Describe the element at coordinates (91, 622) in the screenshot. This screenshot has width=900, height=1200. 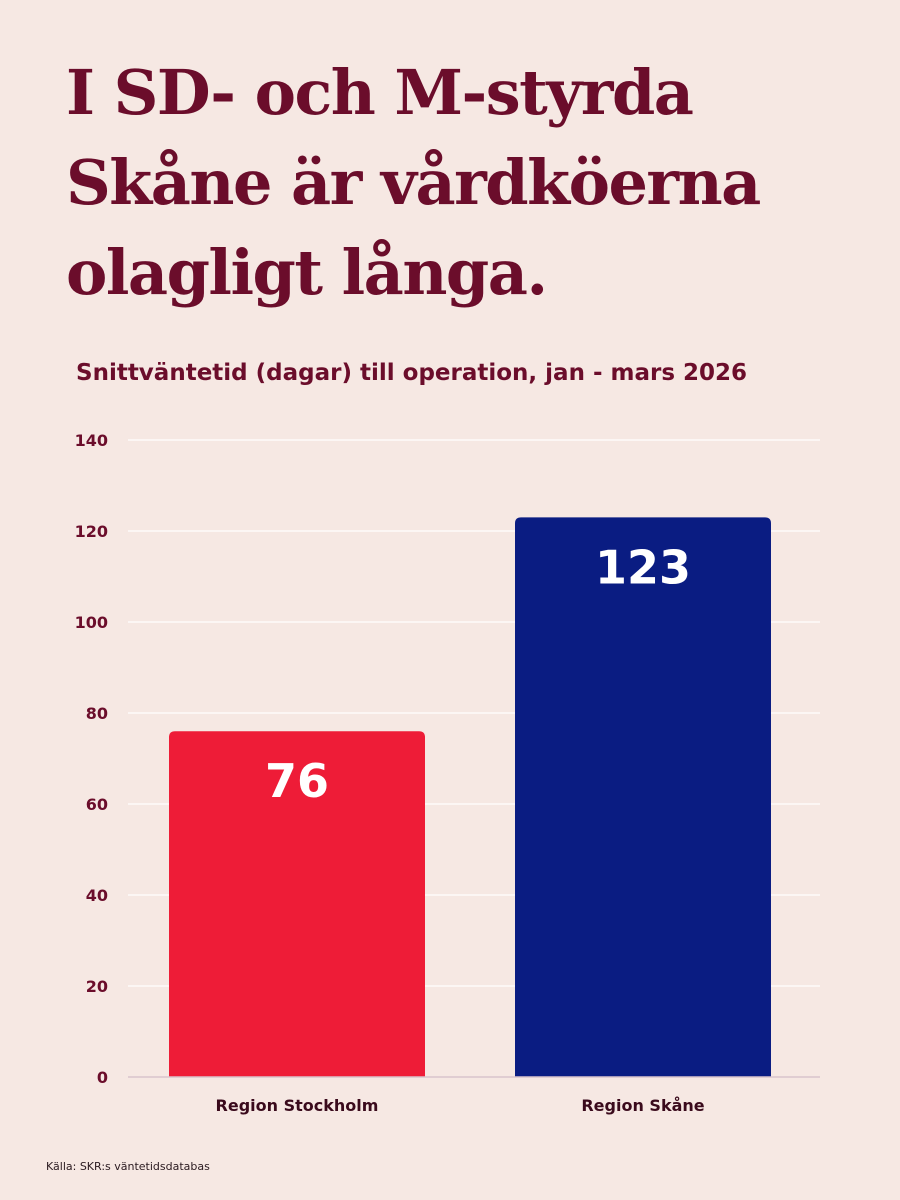
I see `y-tick-label: 100` at that location.